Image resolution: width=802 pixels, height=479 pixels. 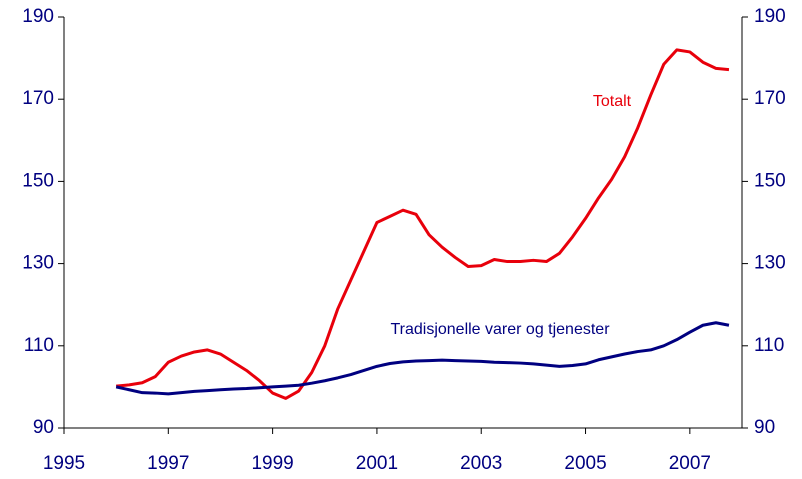 What do you see at coordinates (377, 463) in the screenshot?
I see `x-tick-label: 2001` at bounding box center [377, 463].